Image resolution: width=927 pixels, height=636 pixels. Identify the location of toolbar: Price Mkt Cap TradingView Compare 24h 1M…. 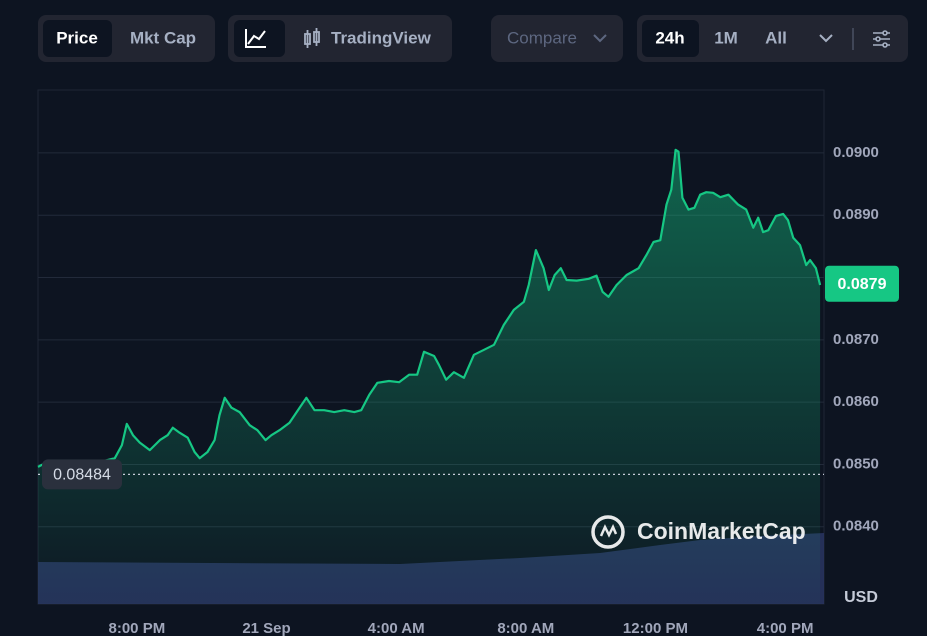
(473, 38).